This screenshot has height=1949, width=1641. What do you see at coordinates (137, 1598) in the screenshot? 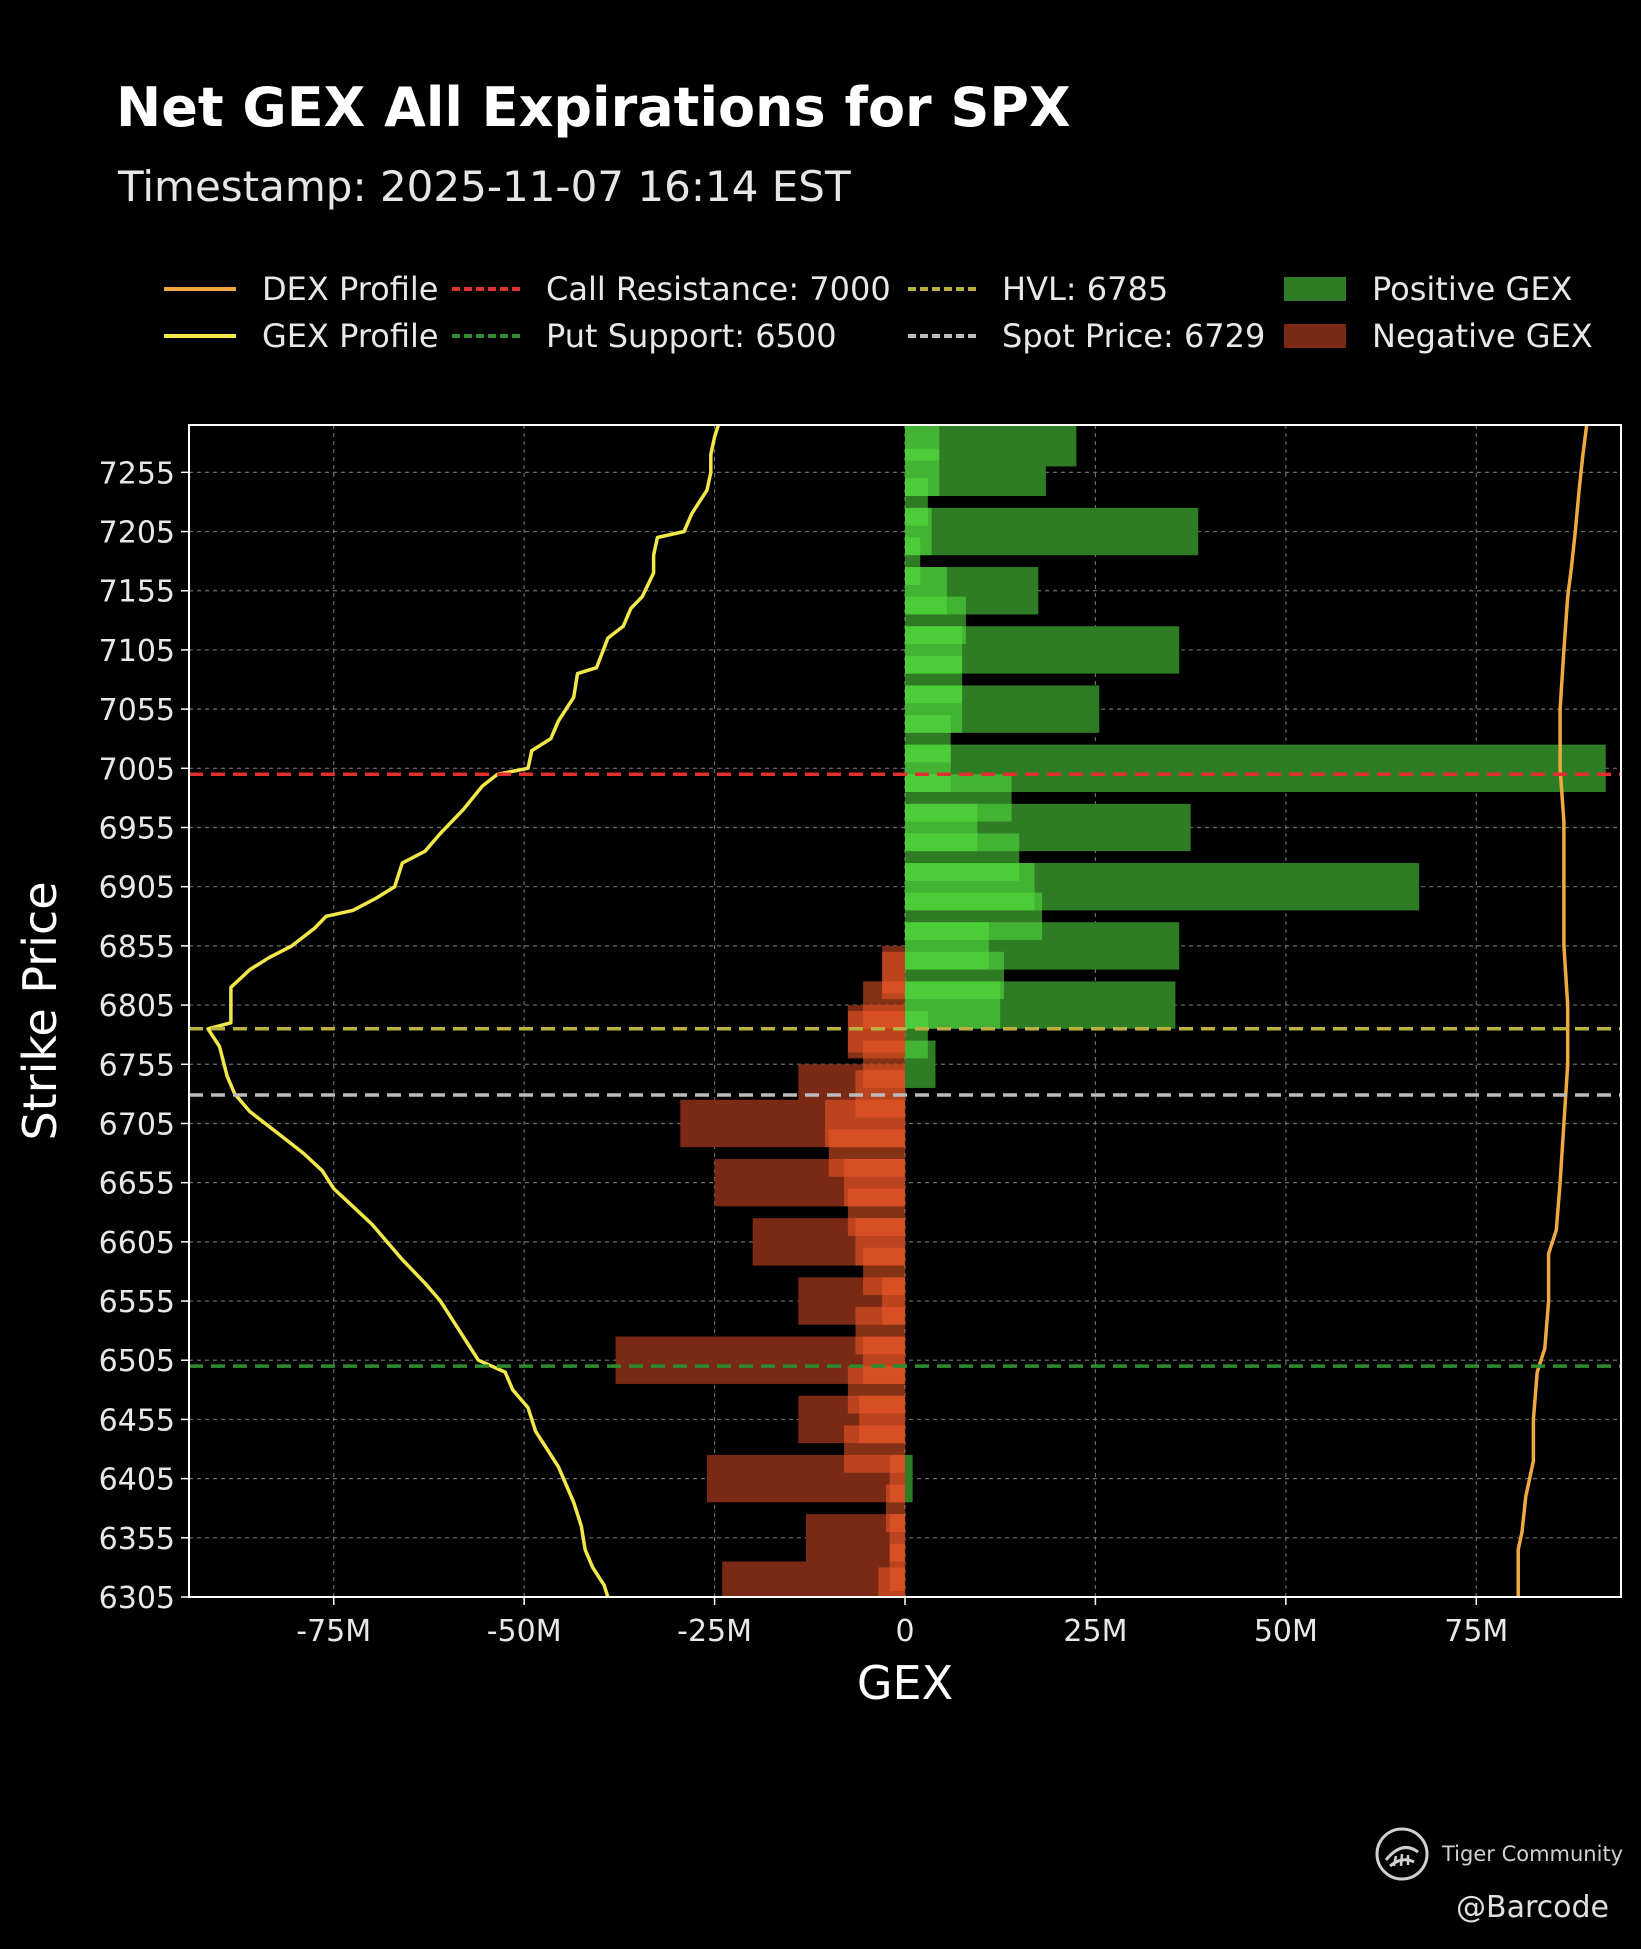
I see `y-tick-label: 6305` at bounding box center [137, 1598].